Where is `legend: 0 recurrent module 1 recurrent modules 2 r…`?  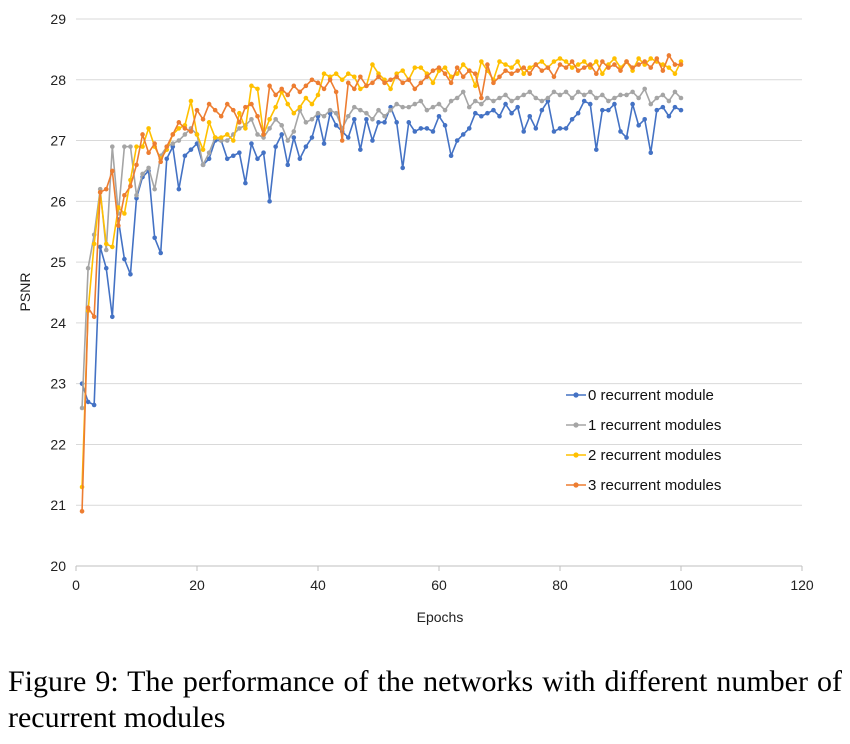 legend: 0 recurrent module 1 recurrent modules 2 r… is located at coordinates (643, 440).